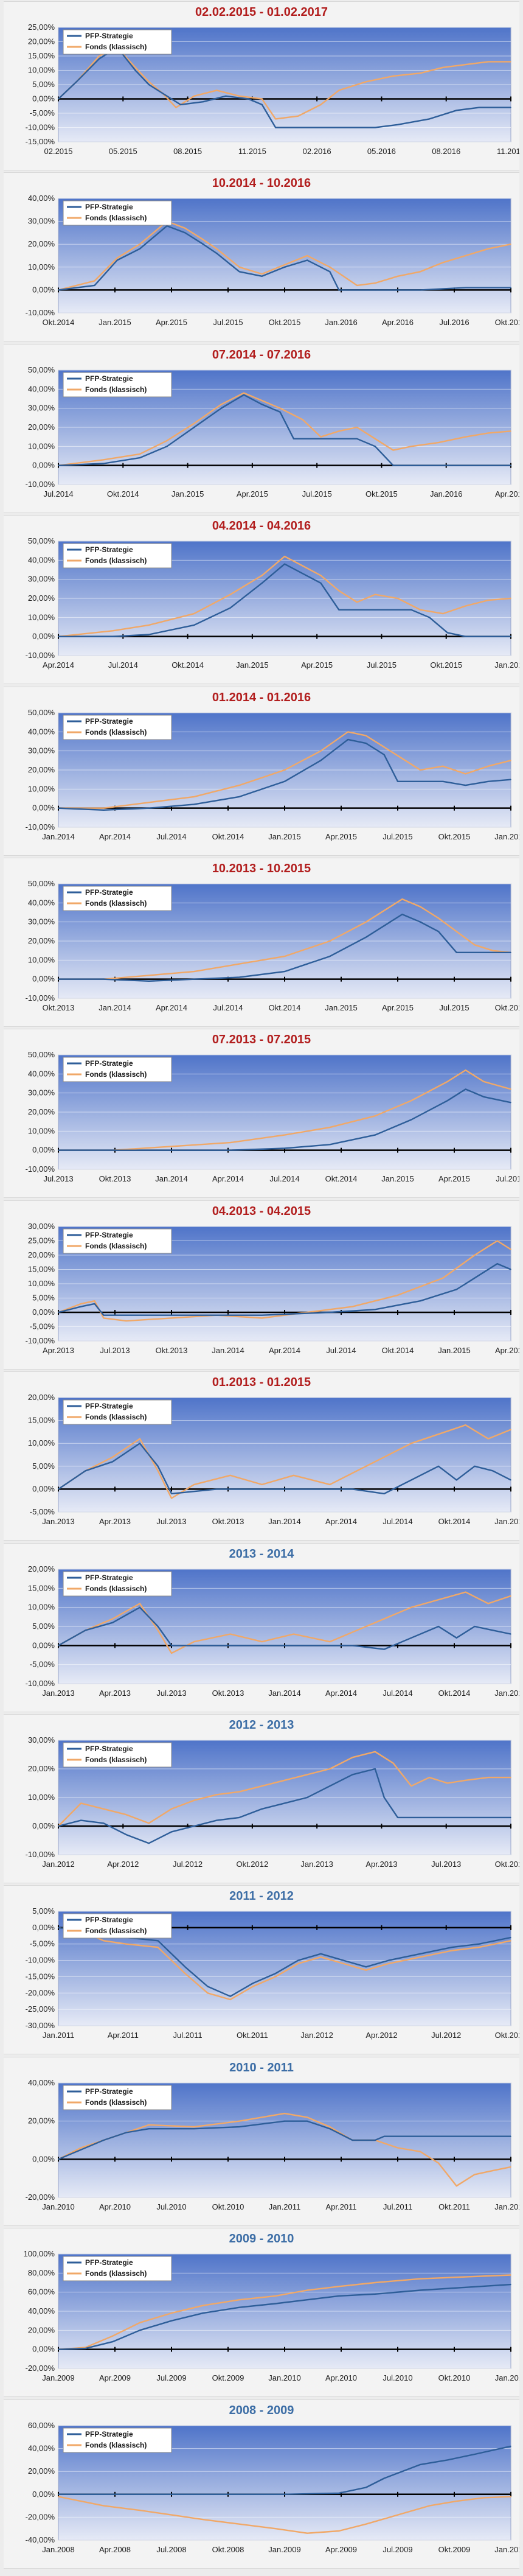 The width and height of the screenshot is (523, 2576). I want to click on x-tick-label: Jan.2012, so click(507, 2206).